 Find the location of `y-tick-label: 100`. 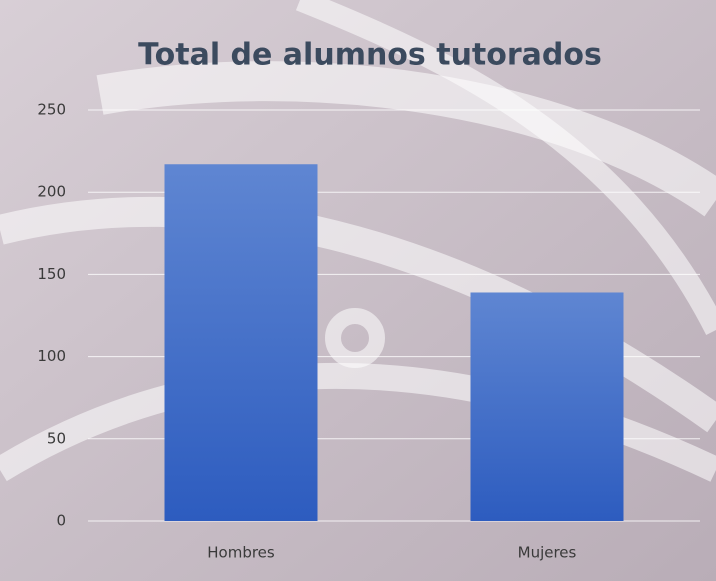

y-tick-label: 100 is located at coordinates (51, 356).